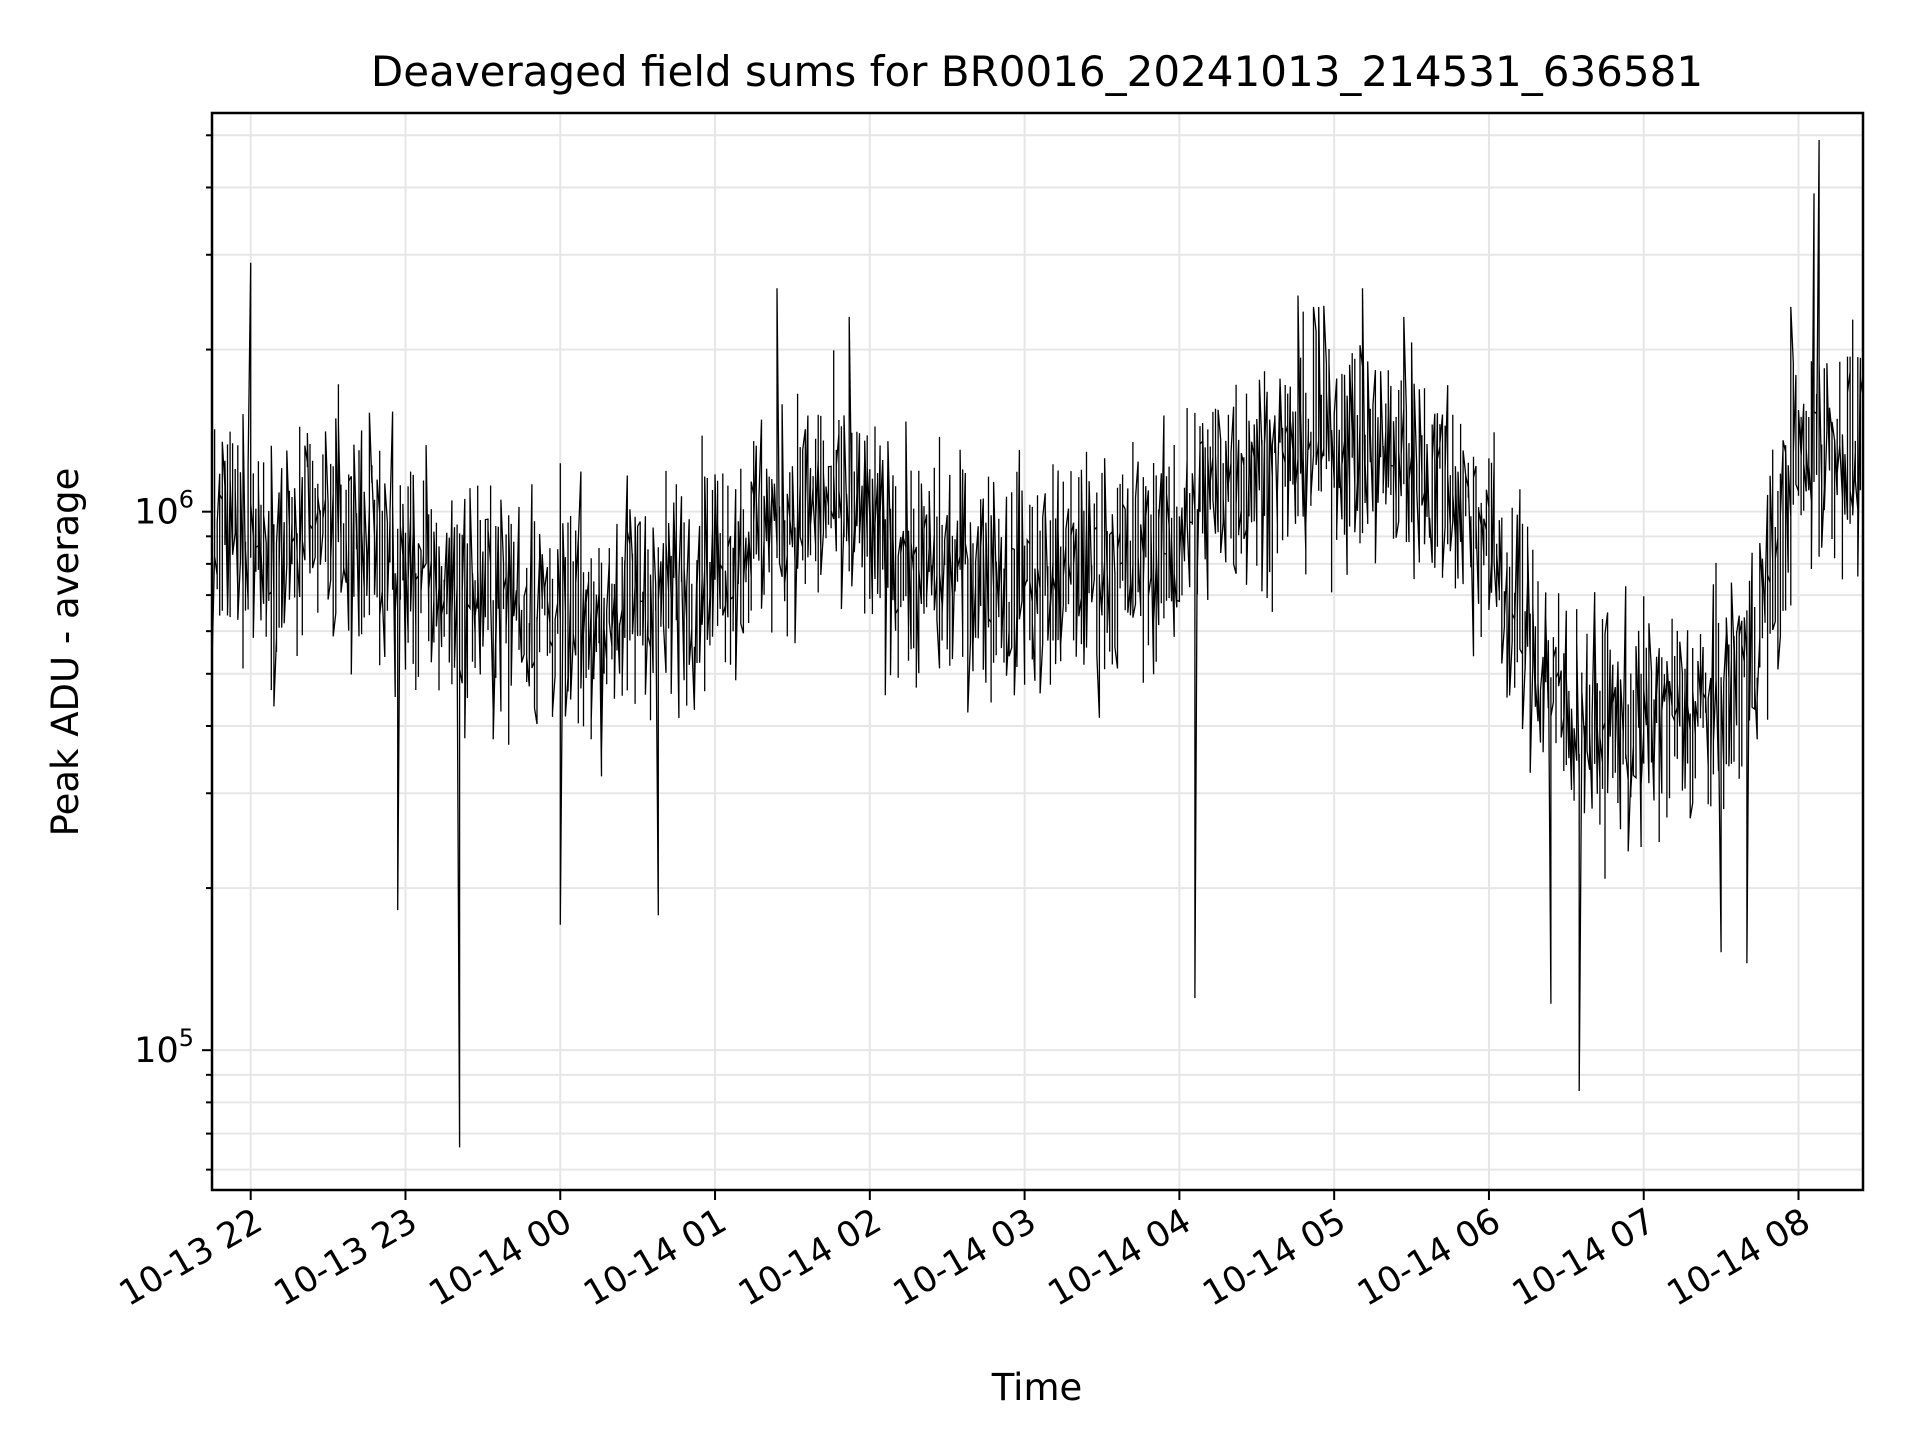 This screenshot has height=1440, width=1920. Describe the element at coordinates (164, 509) in the screenshot. I see `y-tick-label: 10⁶` at that location.